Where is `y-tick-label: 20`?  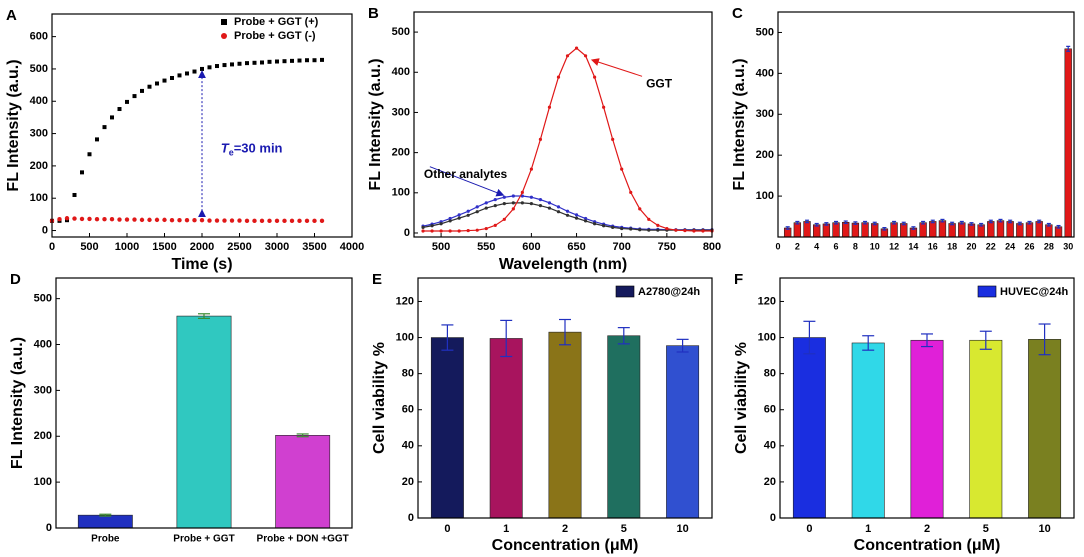 y-tick-label: 20 is located at coordinates (408, 482).